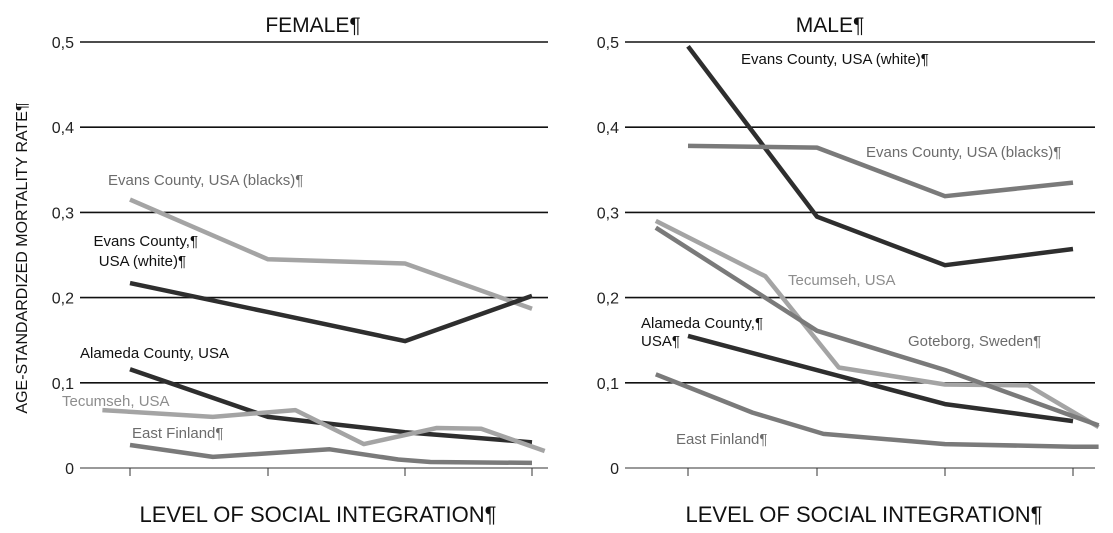 The height and width of the screenshot is (533, 1113). I want to click on male-y-tick-label: 0,1, so click(608, 384).